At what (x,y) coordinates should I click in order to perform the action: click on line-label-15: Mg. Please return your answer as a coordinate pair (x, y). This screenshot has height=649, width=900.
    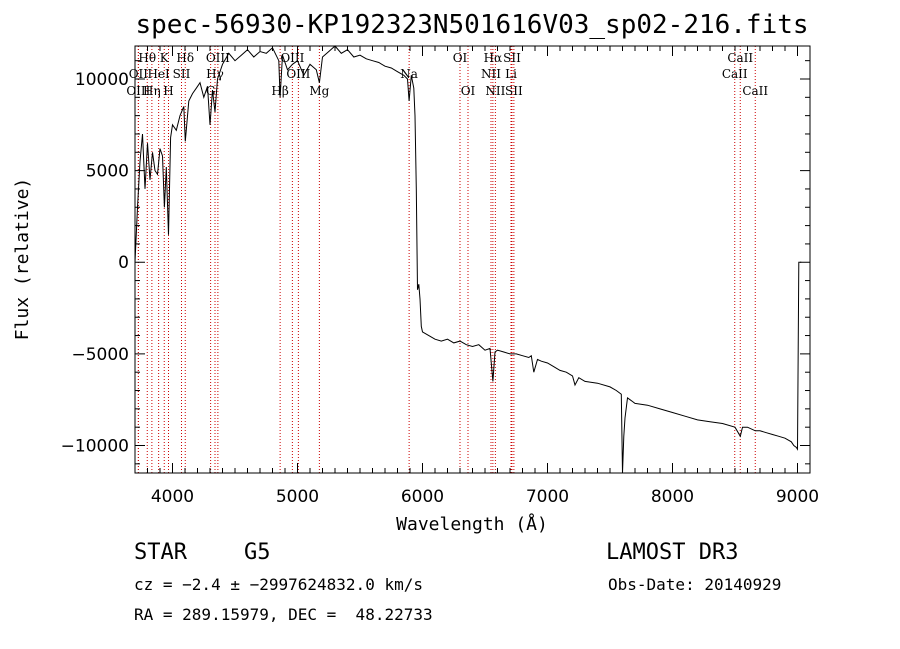
    Looking at the image, I should click on (319, 91).